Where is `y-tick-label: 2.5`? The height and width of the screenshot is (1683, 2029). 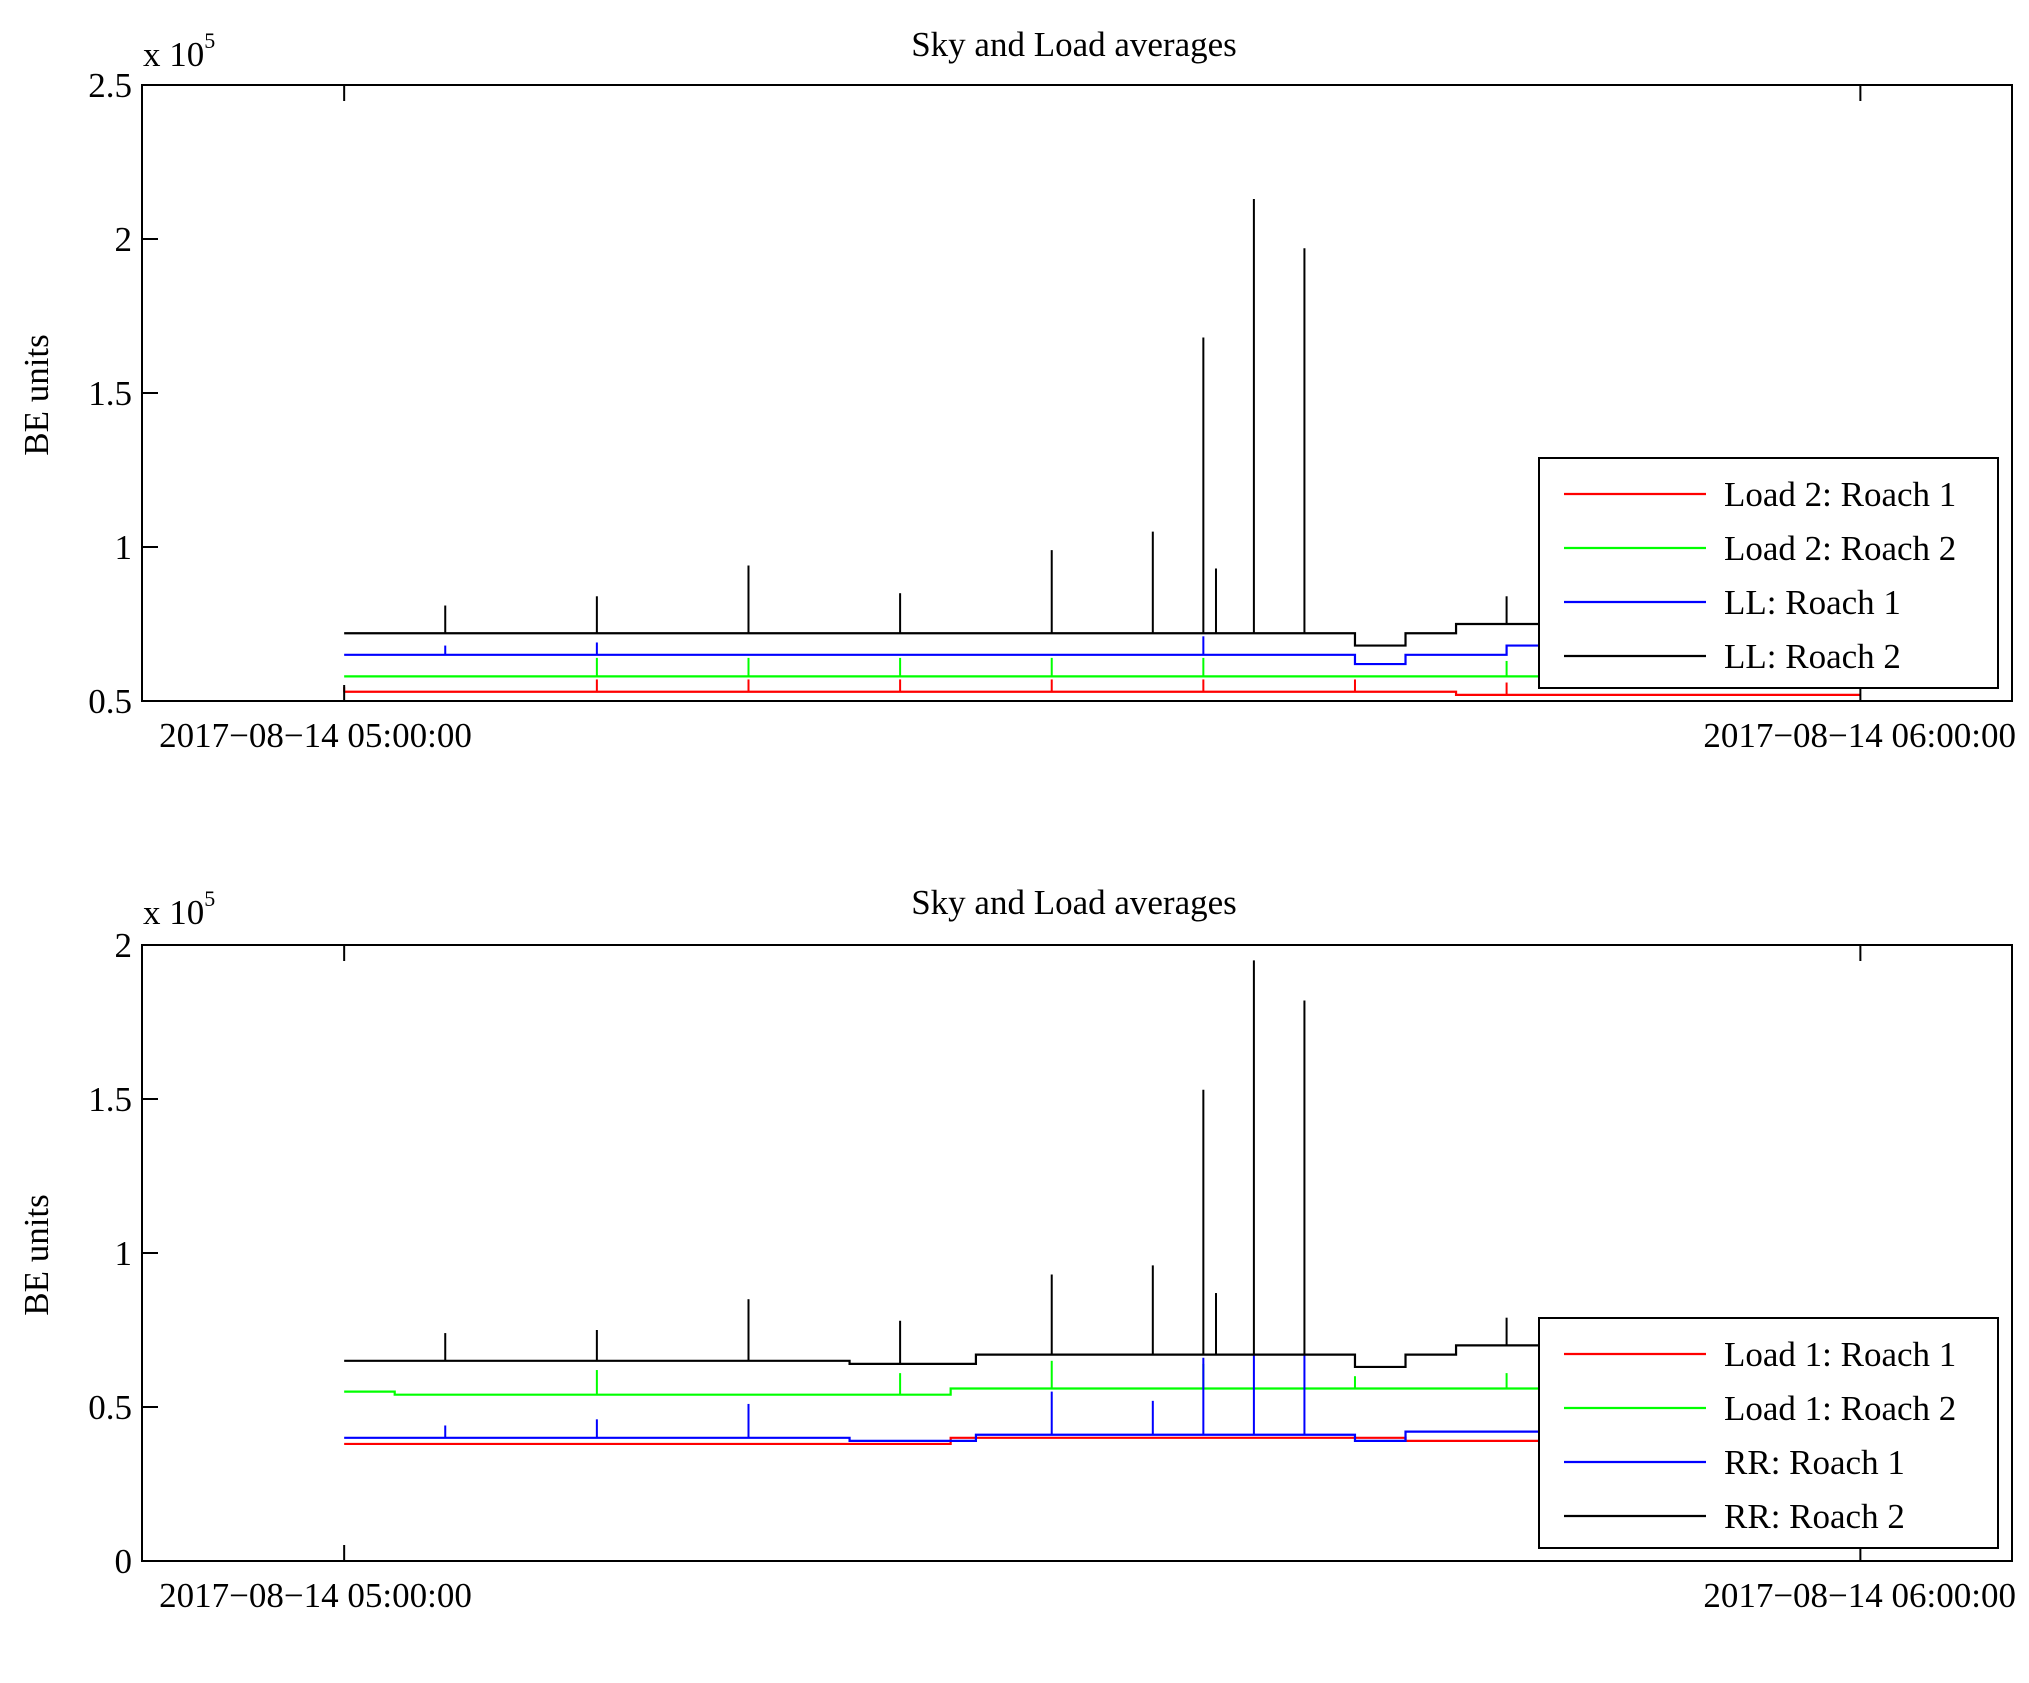
y-tick-label: 2.5 is located at coordinates (110, 85).